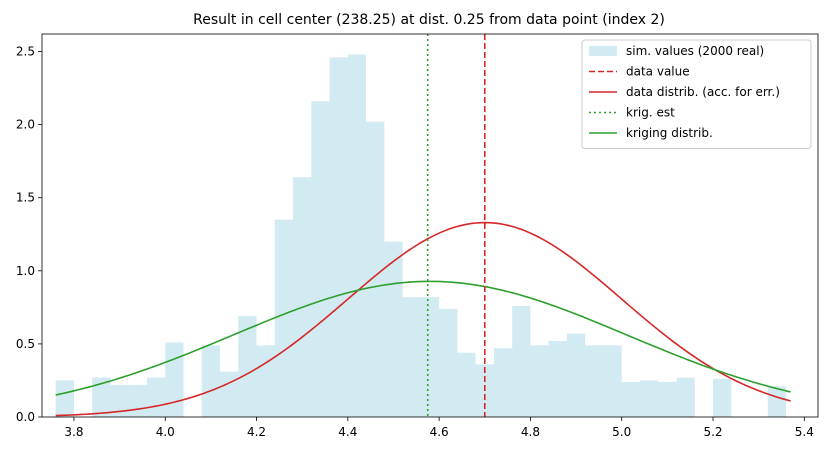 This screenshot has width=826, height=451. Describe the element at coordinates (25, 344) in the screenshot. I see `y-tick-label: 0.5` at that location.